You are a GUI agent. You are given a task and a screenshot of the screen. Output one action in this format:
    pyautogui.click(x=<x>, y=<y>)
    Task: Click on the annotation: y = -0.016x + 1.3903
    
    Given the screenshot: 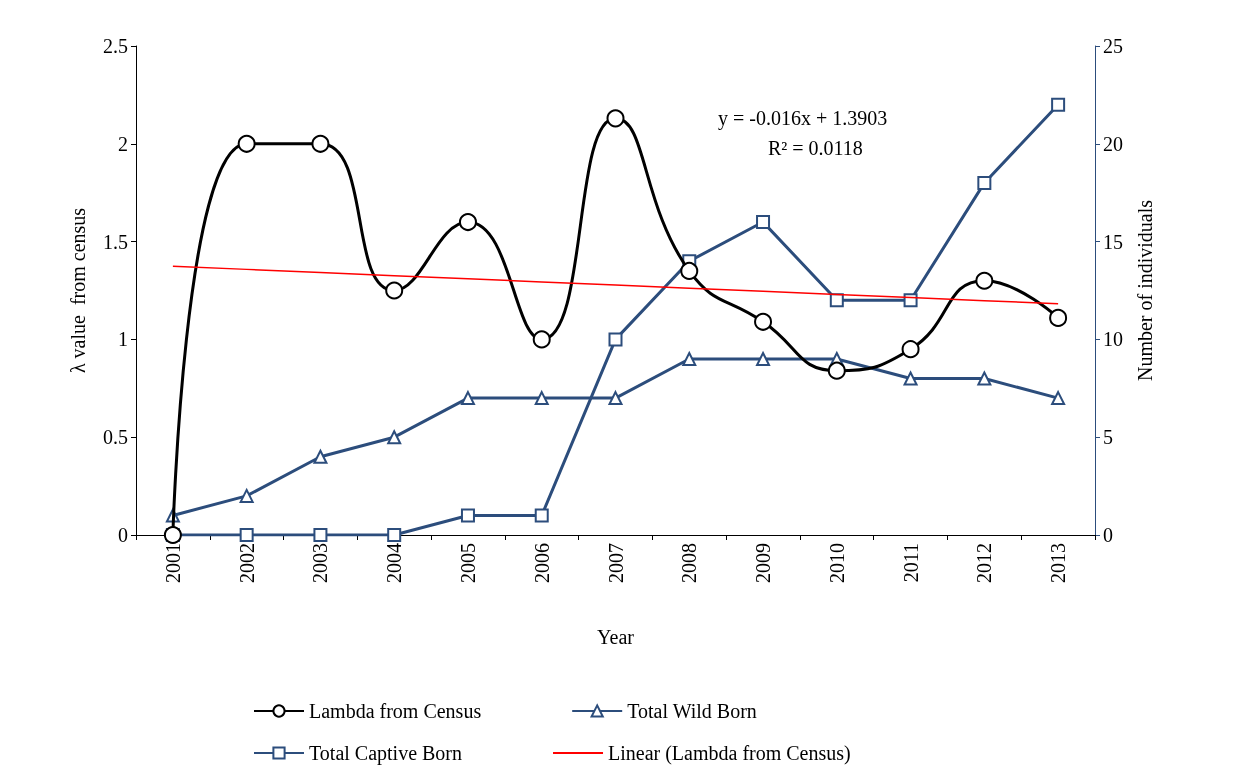 What is the action you would take?
    pyautogui.click(x=803, y=118)
    